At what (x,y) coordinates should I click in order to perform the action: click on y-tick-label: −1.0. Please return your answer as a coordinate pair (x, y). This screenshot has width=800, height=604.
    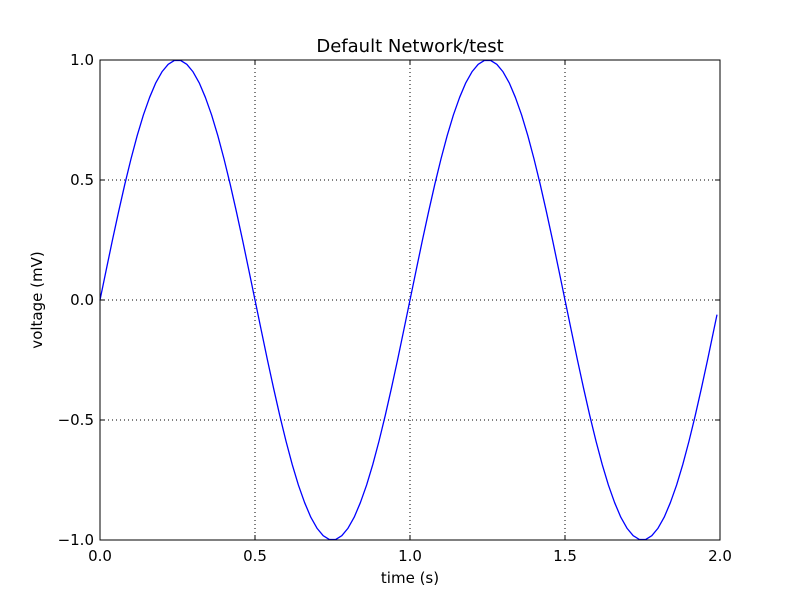
    Looking at the image, I should click on (76, 540).